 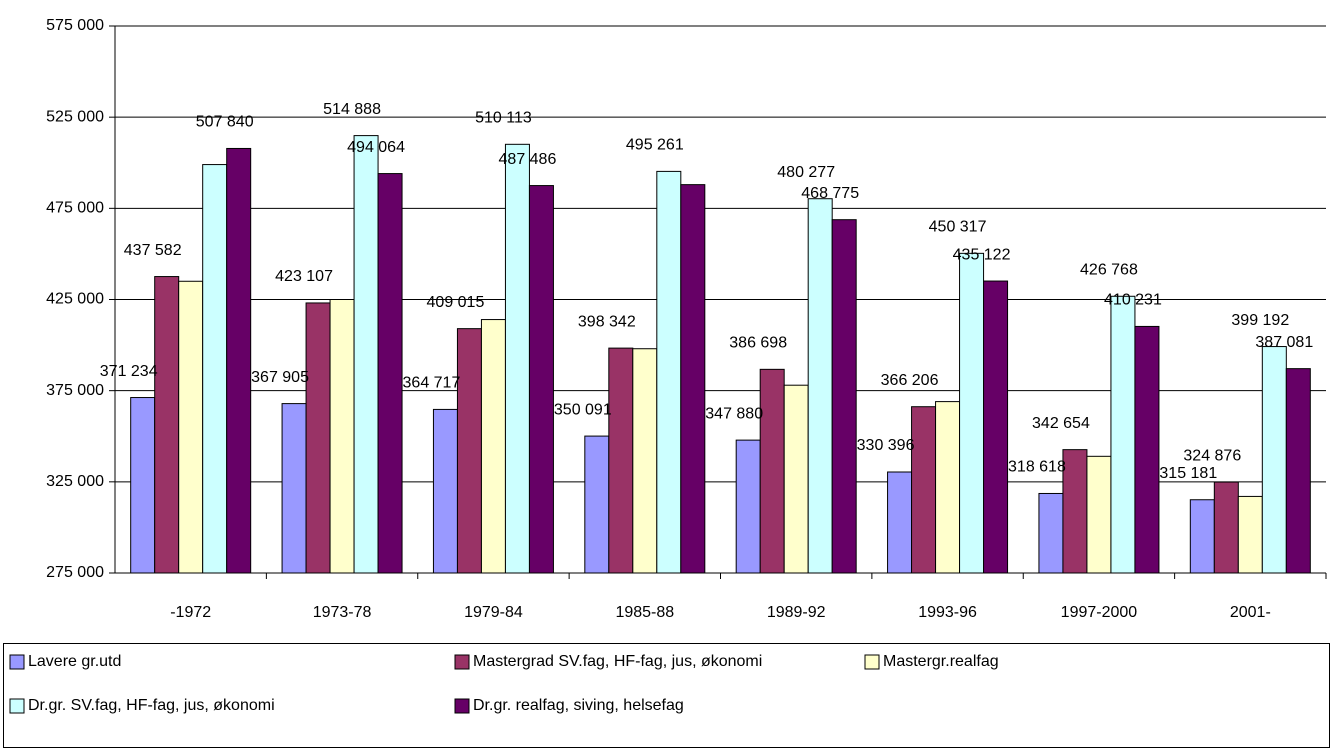 What do you see at coordinates (432, 383) in the screenshot?
I see `data-label: 364 717` at bounding box center [432, 383].